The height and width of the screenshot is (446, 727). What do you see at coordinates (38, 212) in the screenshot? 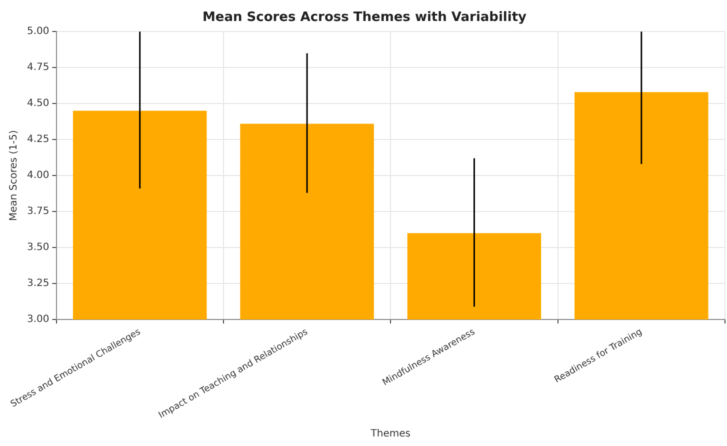
I see `y-tick-label: 3.75` at bounding box center [38, 212].